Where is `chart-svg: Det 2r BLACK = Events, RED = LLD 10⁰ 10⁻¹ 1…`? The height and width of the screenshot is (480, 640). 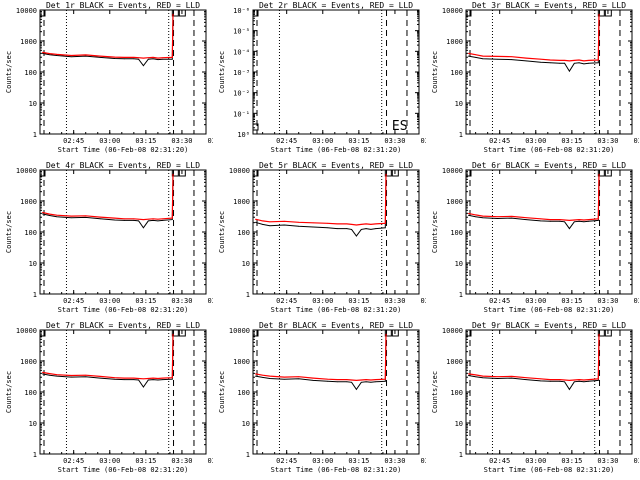
chart-svg: Det 2r BLACK = Events, RED = LLD 10⁰ 10⁻¹ 1… is located at coordinates (322, 77).